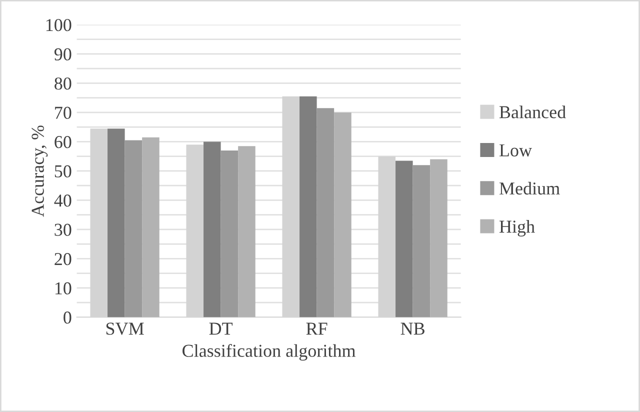  Describe the element at coordinates (529, 188) in the screenshot. I see `legend-label: Medium` at that location.